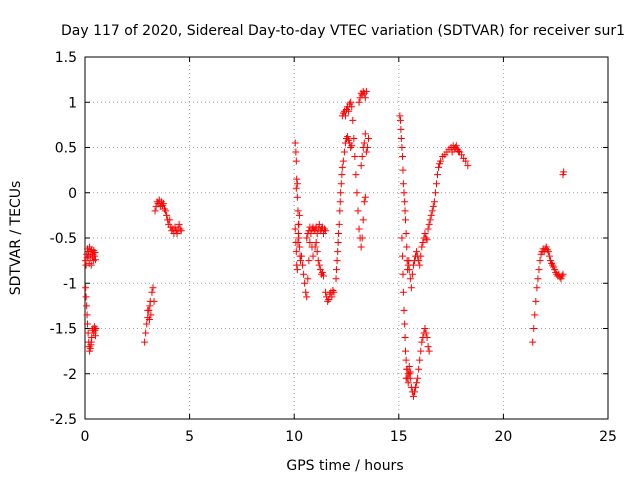  What do you see at coordinates (72, 194) in the screenshot?
I see `y-tick-label: 0` at bounding box center [72, 194].